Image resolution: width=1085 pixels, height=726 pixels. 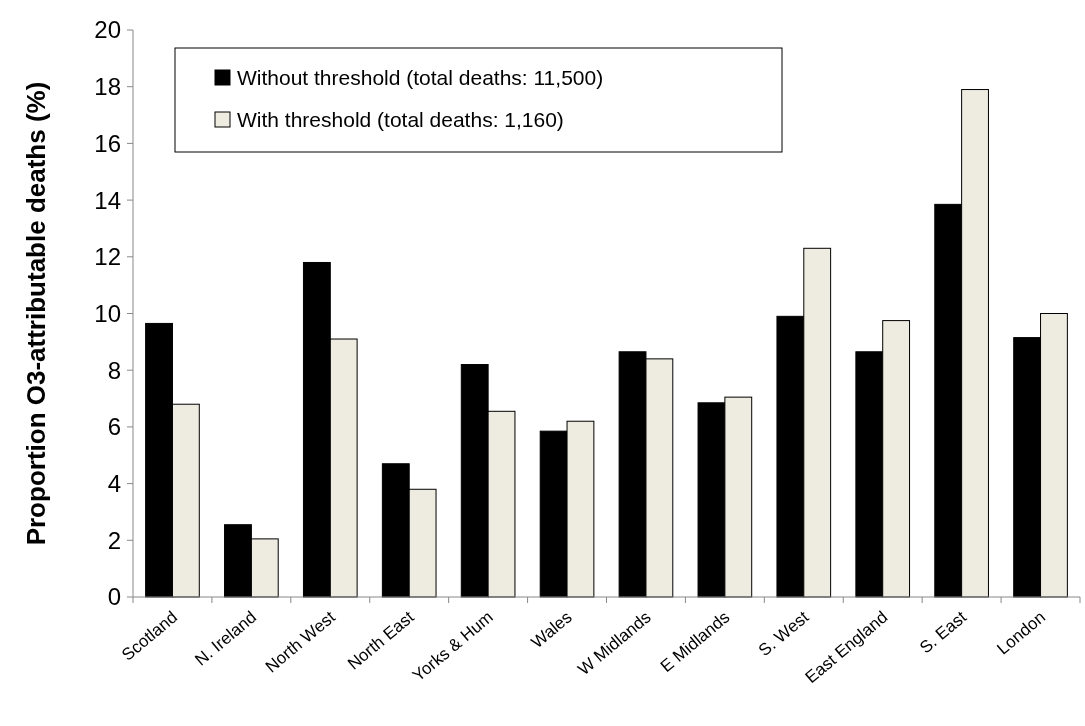 I want to click on legend-label: Without threshold (total deaths: 11,500), so click(x=420, y=78).